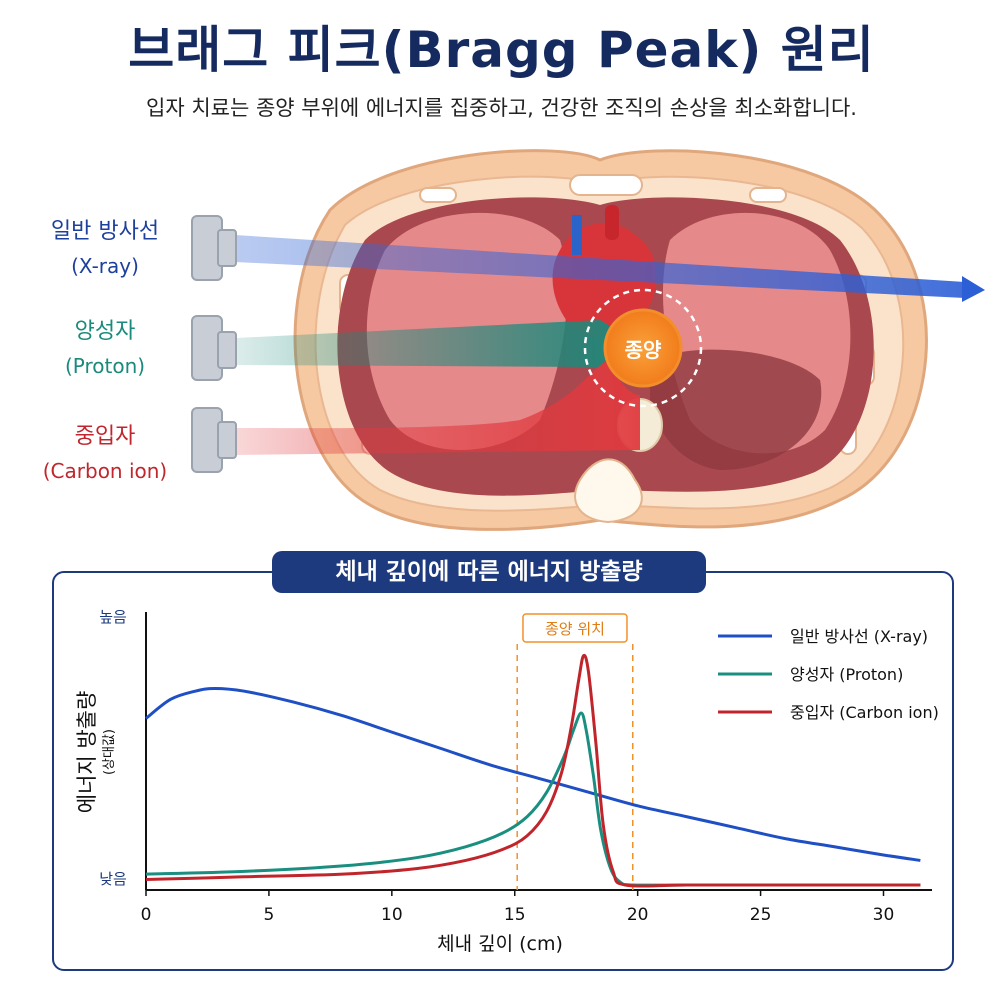 The width and height of the screenshot is (1003, 1003). I want to click on y-high-label: 높음, so click(113, 617).